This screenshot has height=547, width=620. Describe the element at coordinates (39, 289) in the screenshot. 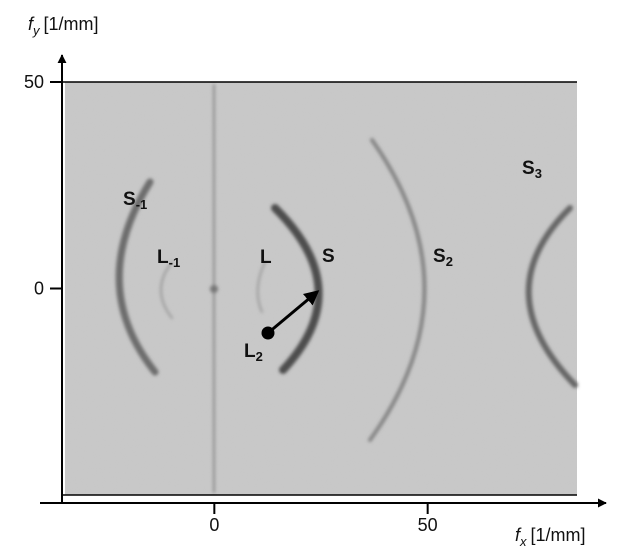

I see `y-tick-label: 0` at that location.